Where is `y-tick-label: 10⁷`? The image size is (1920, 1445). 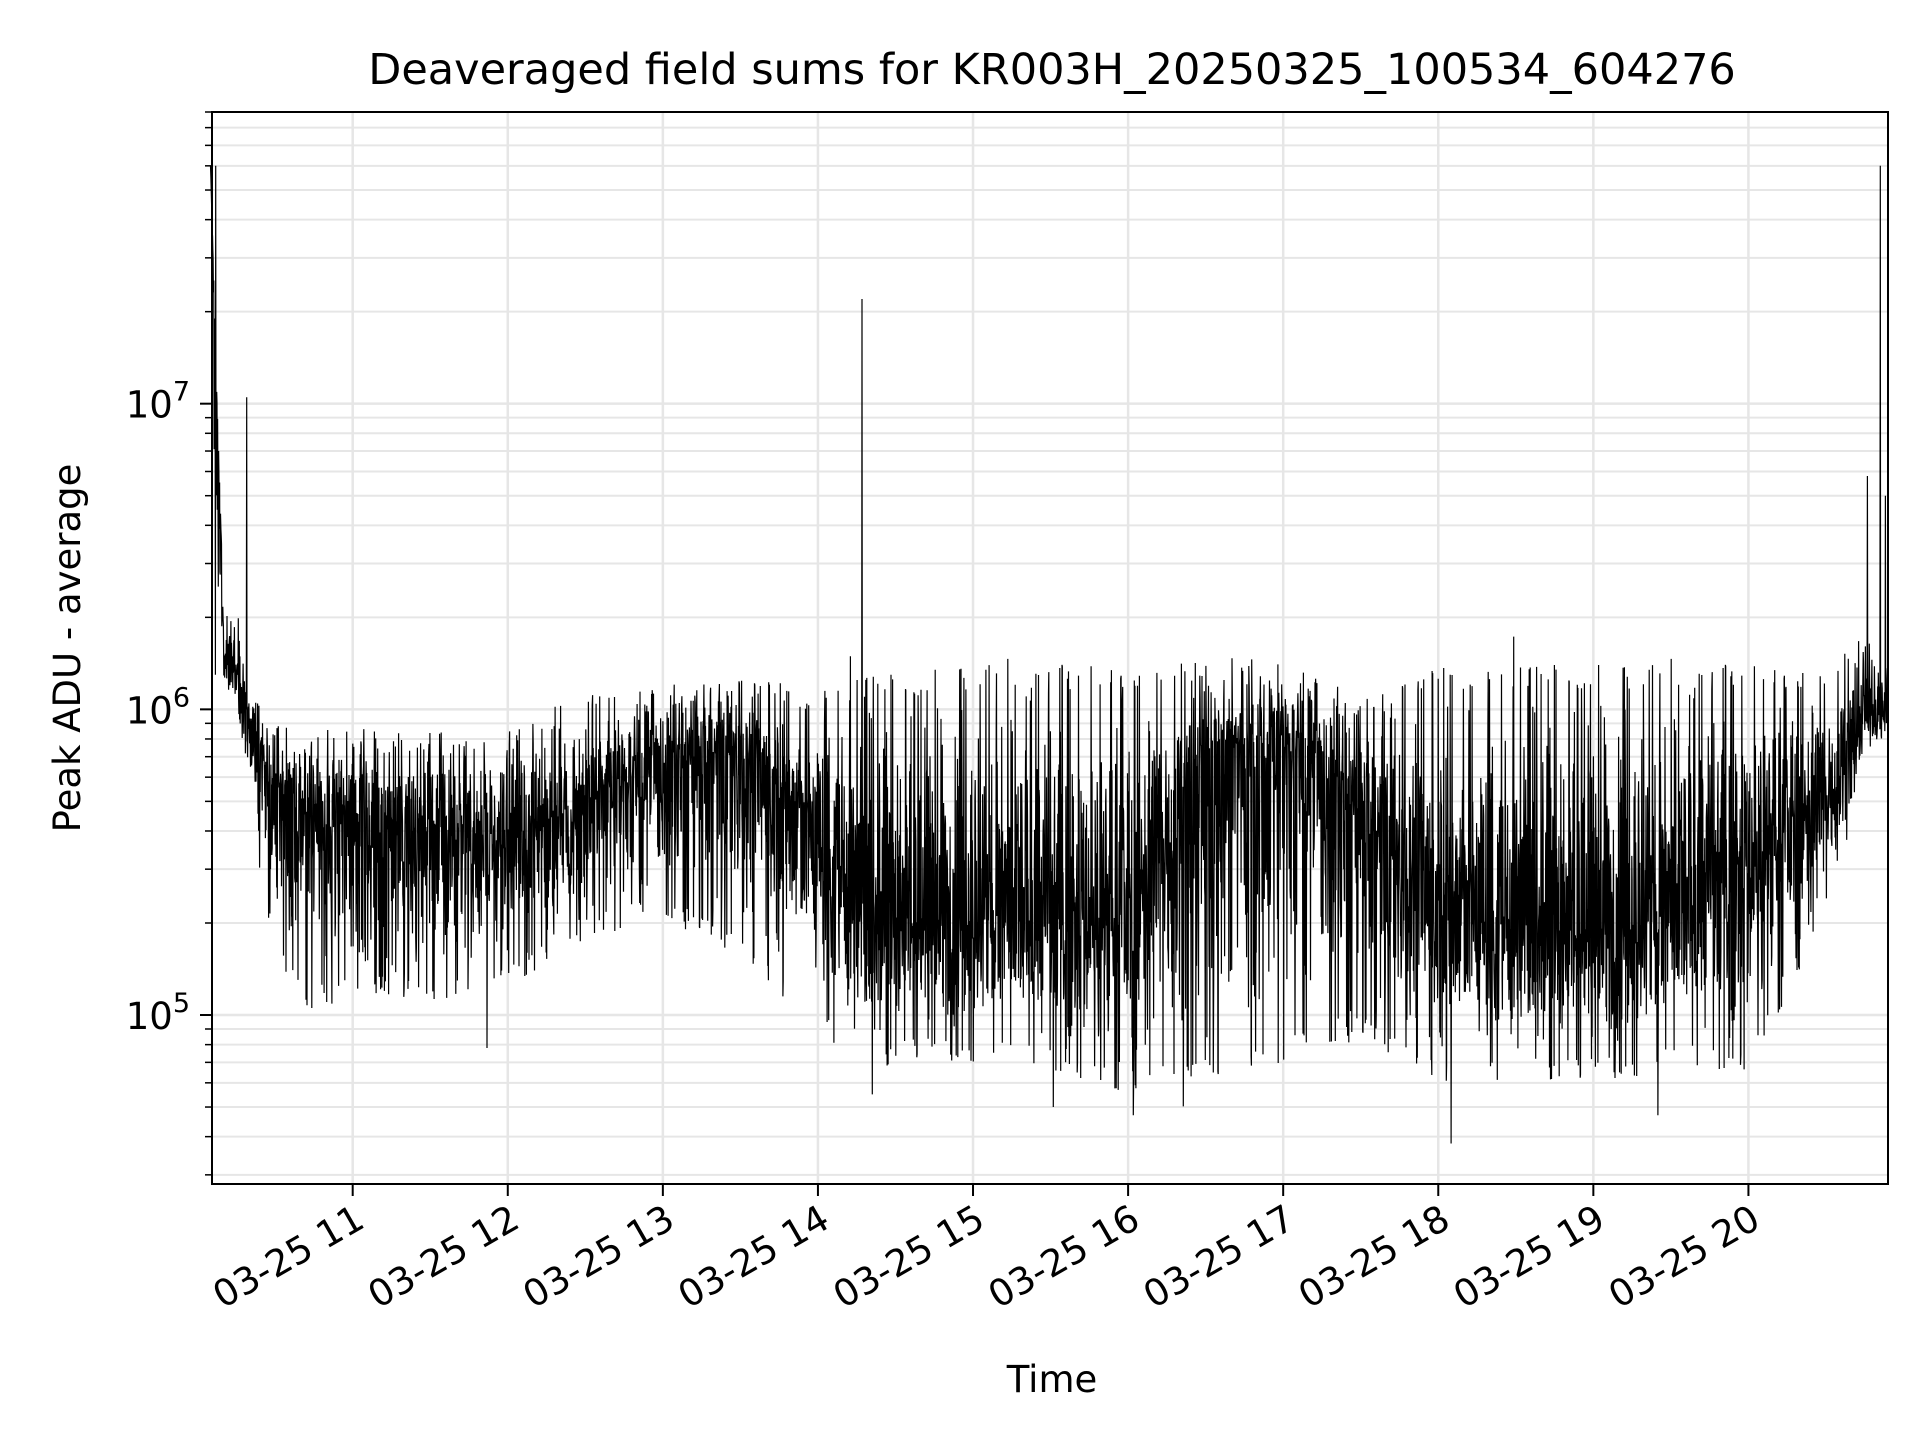
y-tick-label: 10⁷ is located at coordinates (158, 402).